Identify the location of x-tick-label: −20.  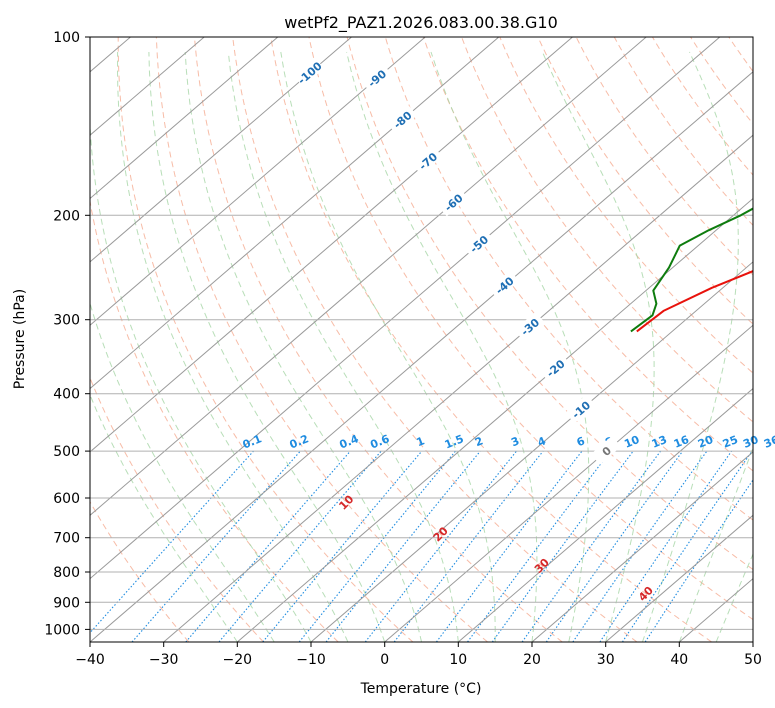
(238, 660).